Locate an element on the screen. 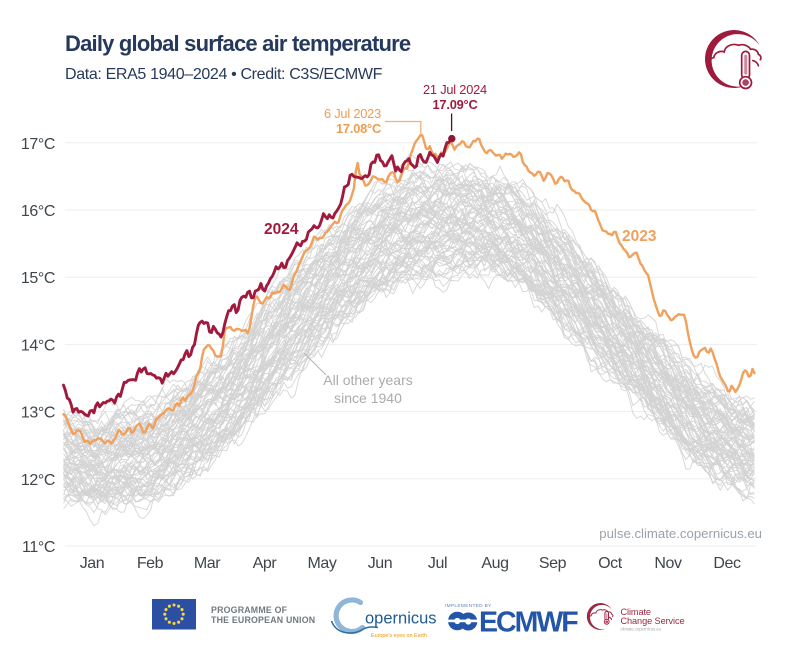 This screenshot has height=650, width=800. svg-text: Jan is located at coordinates (92, 563).